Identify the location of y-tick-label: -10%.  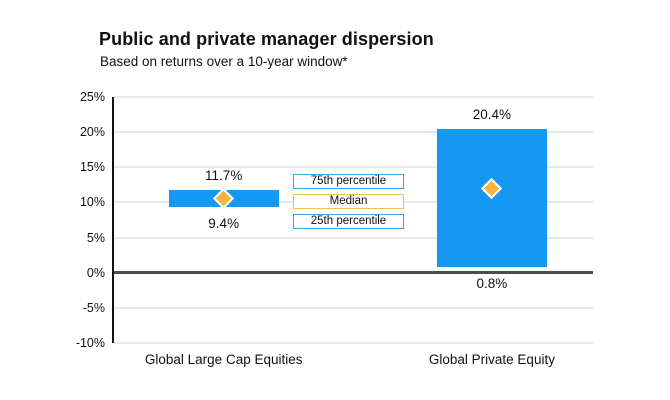
(90, 343).